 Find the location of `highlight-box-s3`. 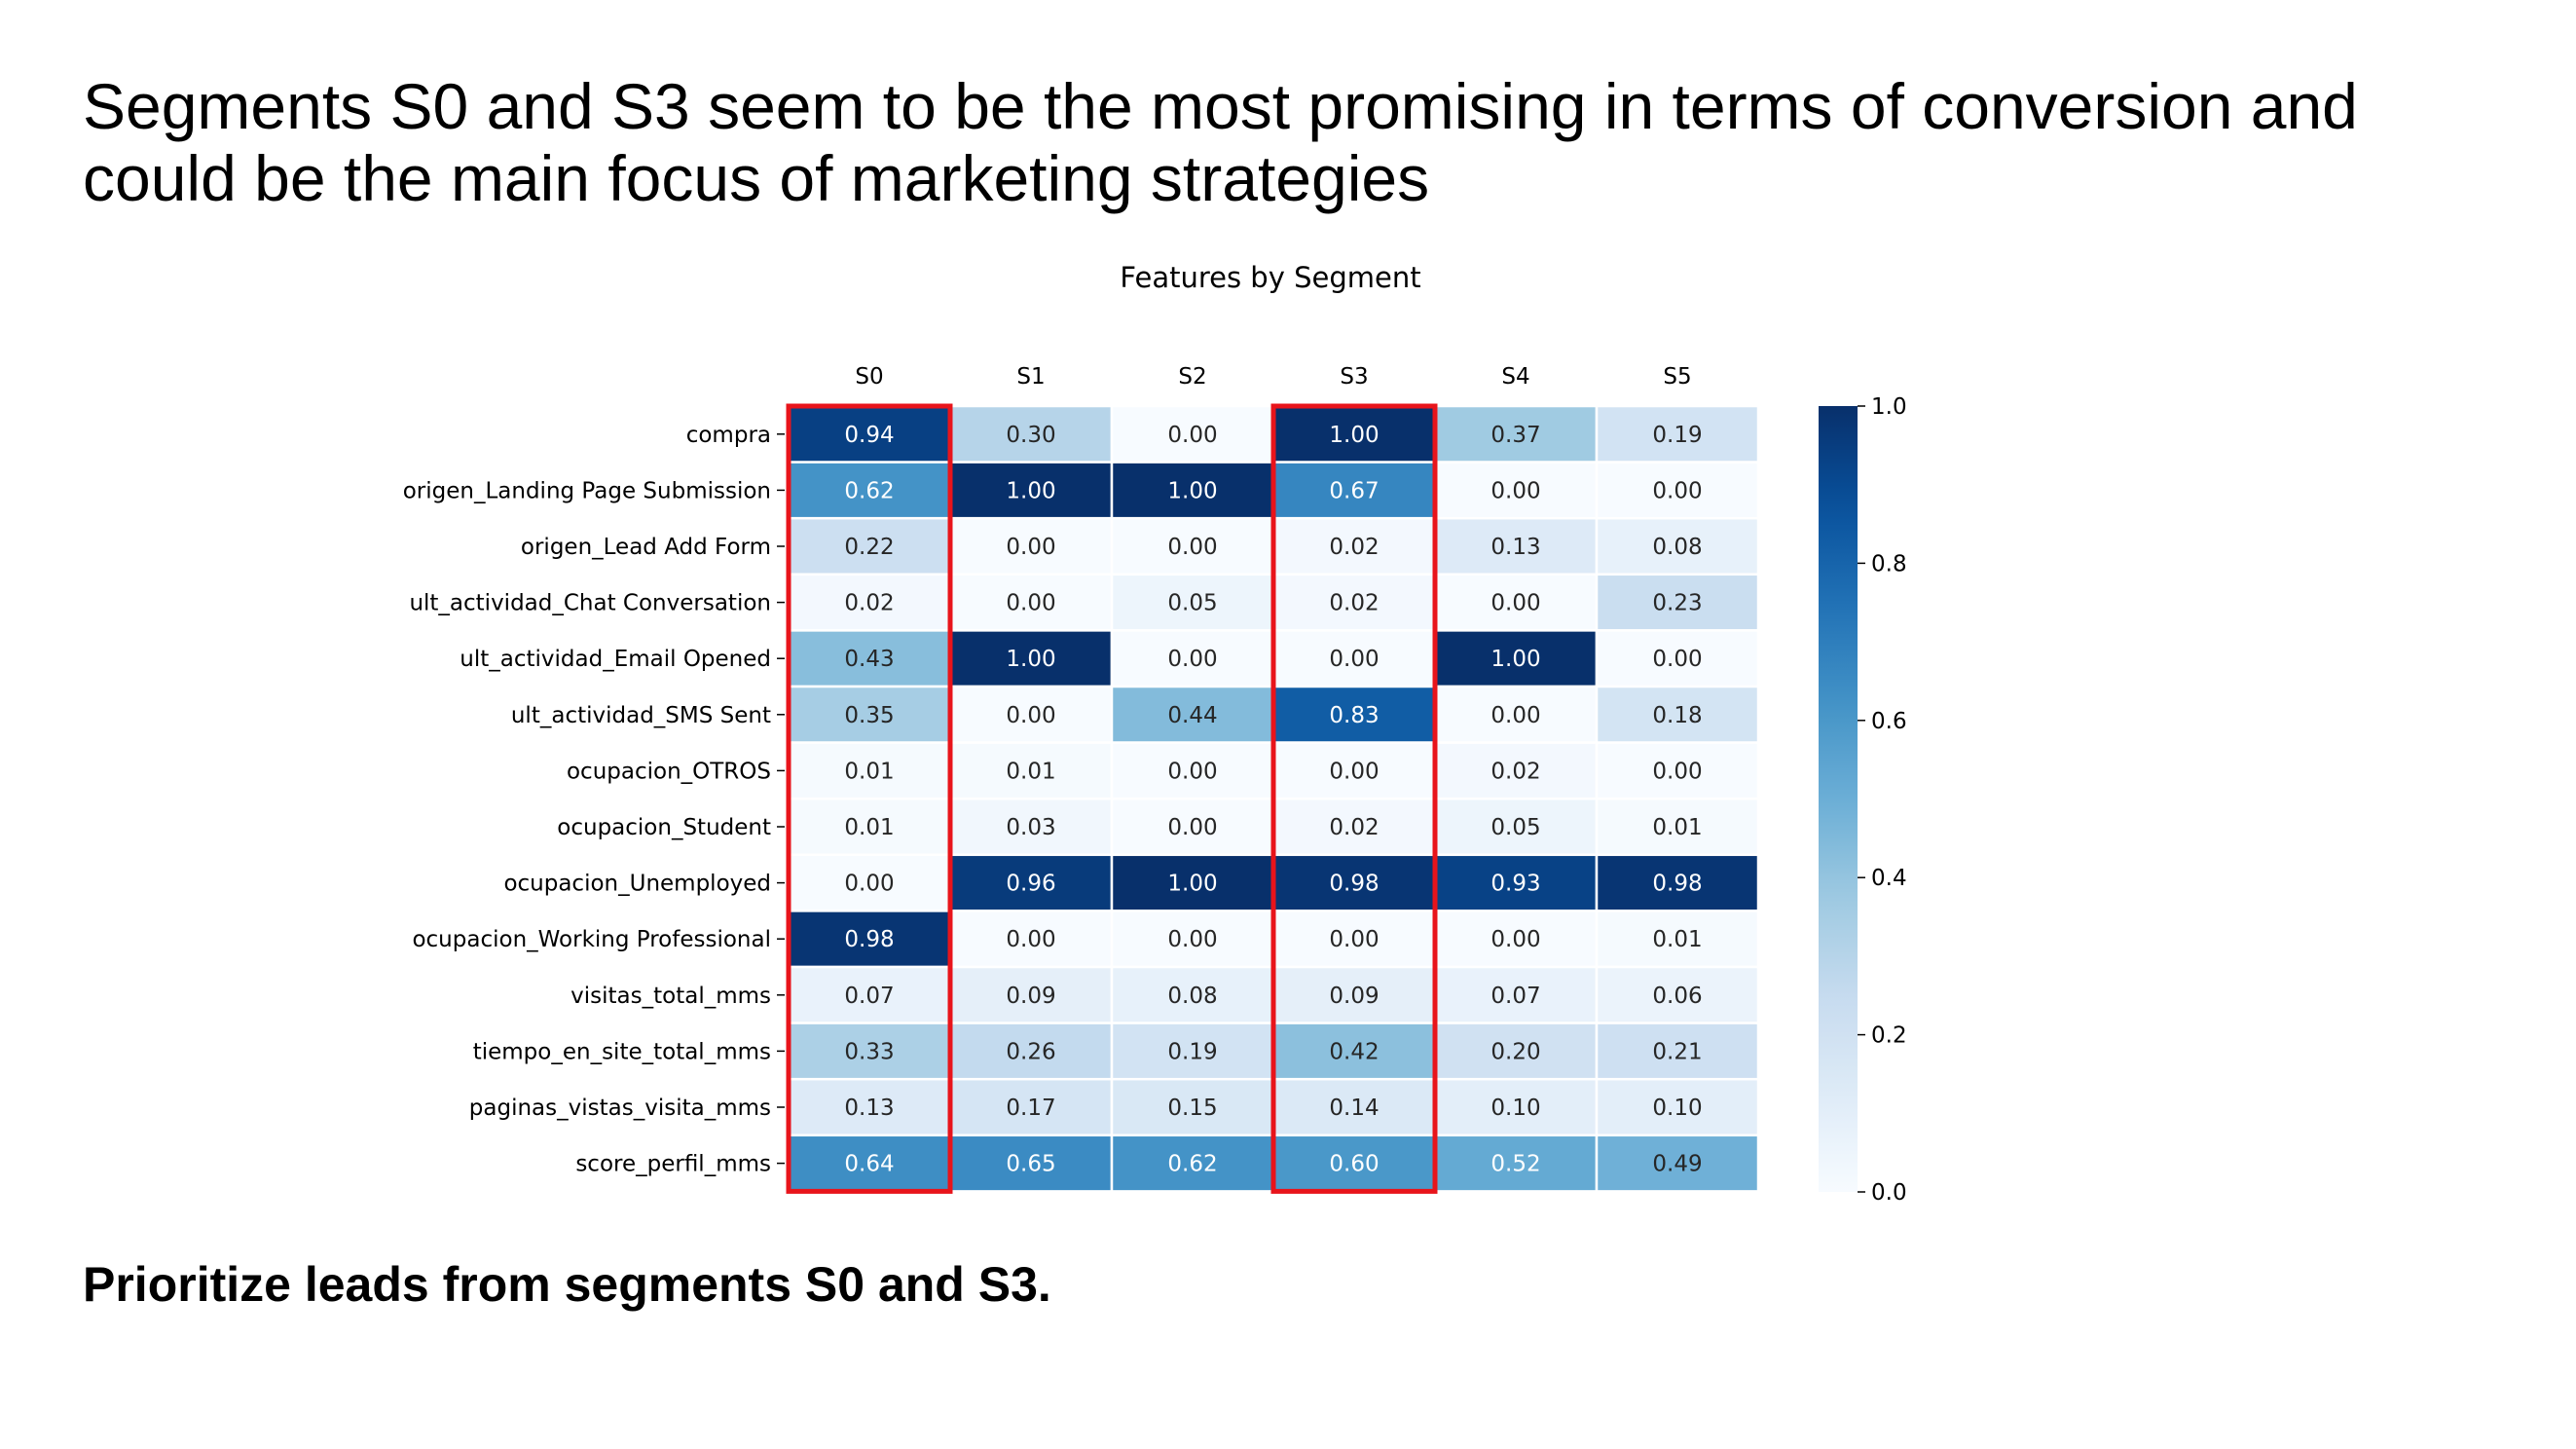

highlight-box-s3 is located at coordinates (1354, 798).